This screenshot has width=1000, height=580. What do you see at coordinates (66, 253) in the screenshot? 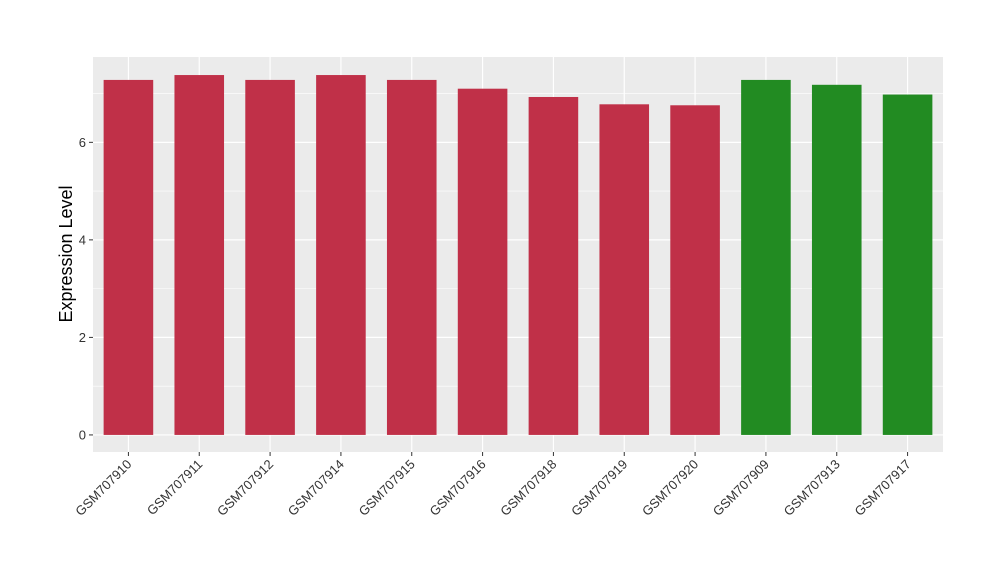
I see `y-axis-title: Expression Level` at bounding box center [66, 253].